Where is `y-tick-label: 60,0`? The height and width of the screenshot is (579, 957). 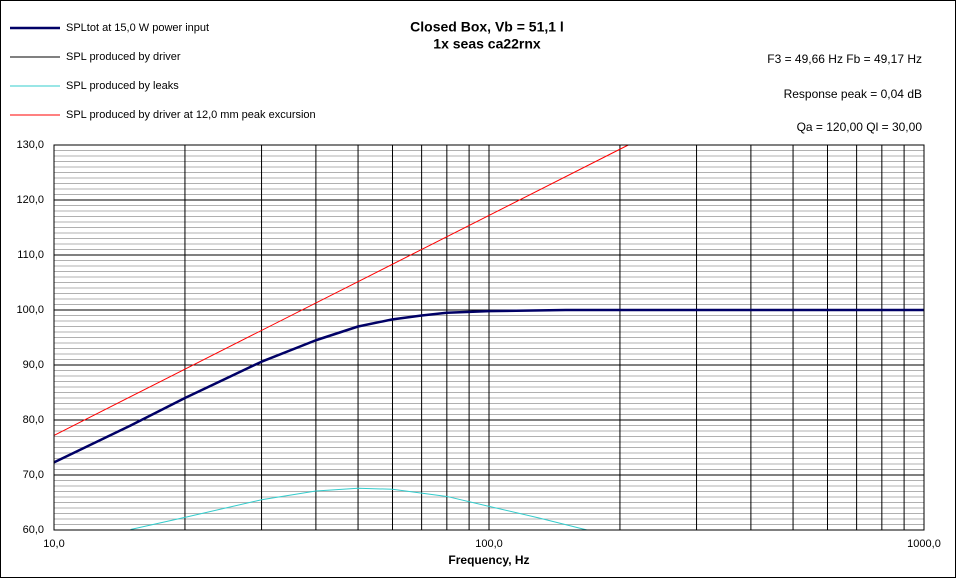 y-tick-label: 60,0 is located at coordinates (33, 530).